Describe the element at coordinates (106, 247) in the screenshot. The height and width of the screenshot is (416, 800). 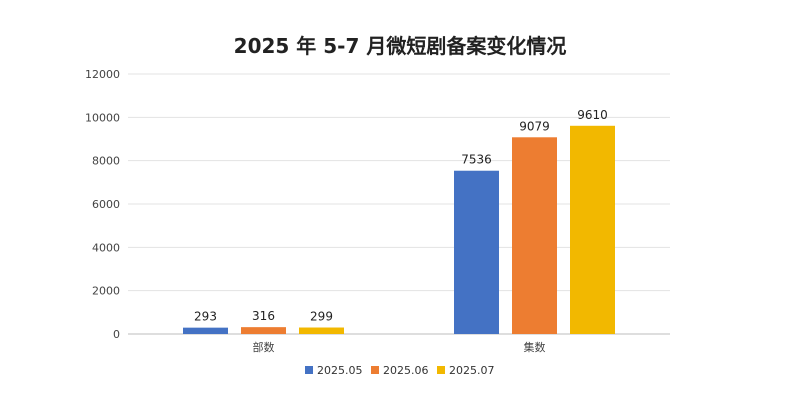
I see `y-tick-label: 4000` at that location.